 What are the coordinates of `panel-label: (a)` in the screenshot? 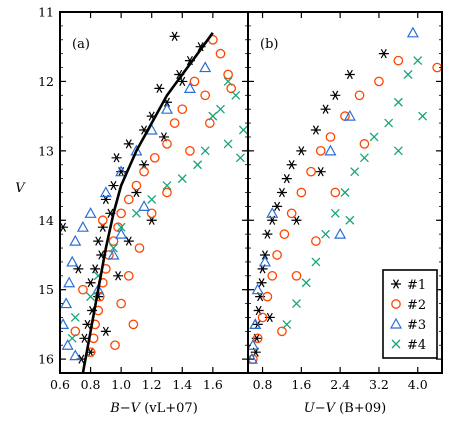 It's located at (81, 44).